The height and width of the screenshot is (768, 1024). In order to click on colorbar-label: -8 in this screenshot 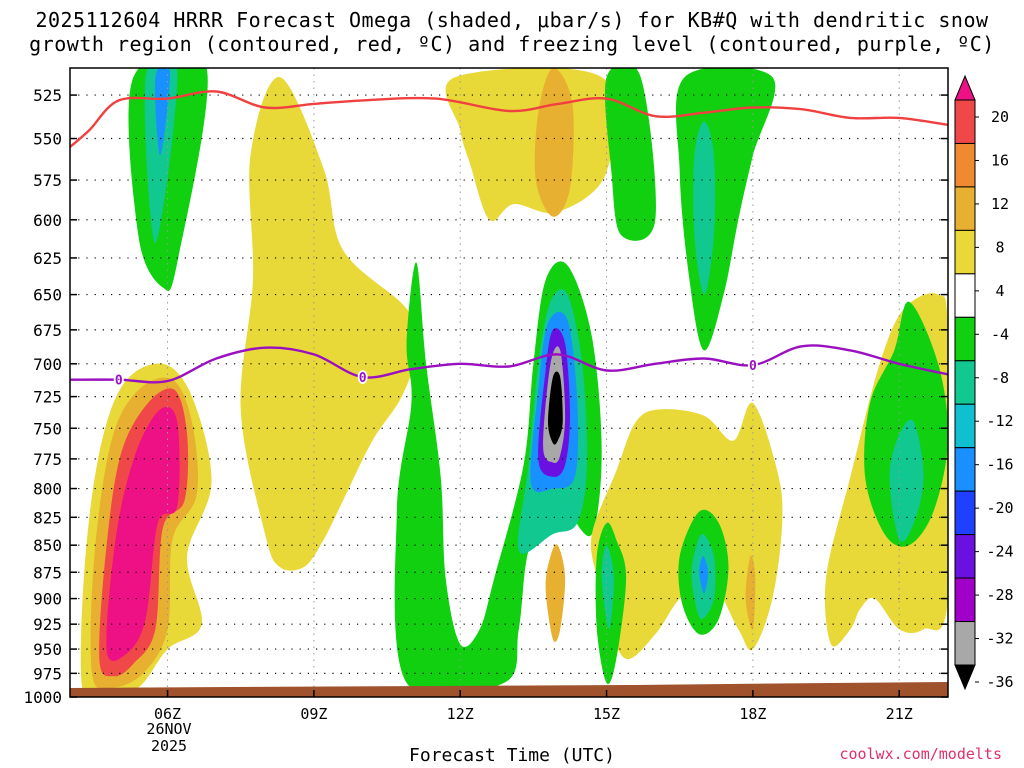, I will do `click(1000, 378)`.